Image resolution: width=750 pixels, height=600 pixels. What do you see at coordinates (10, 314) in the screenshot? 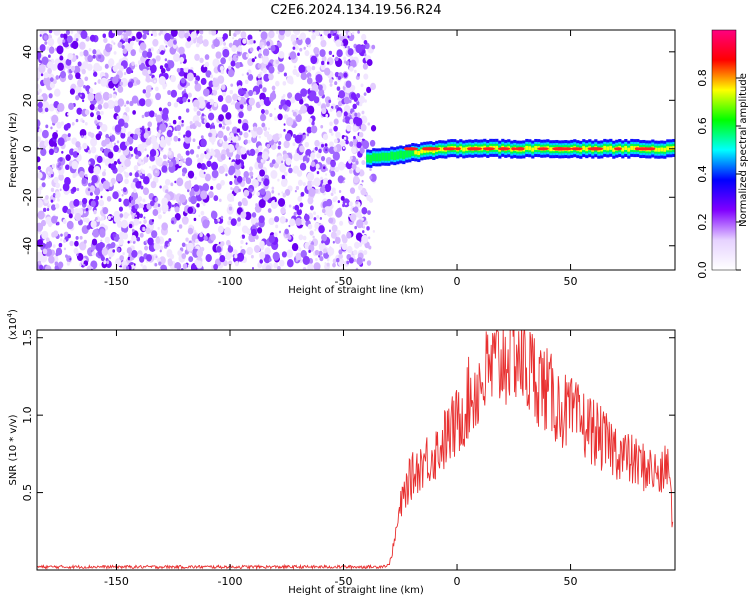
I see `snr-scale-exponent: 4` at bounding box center [10, 314].